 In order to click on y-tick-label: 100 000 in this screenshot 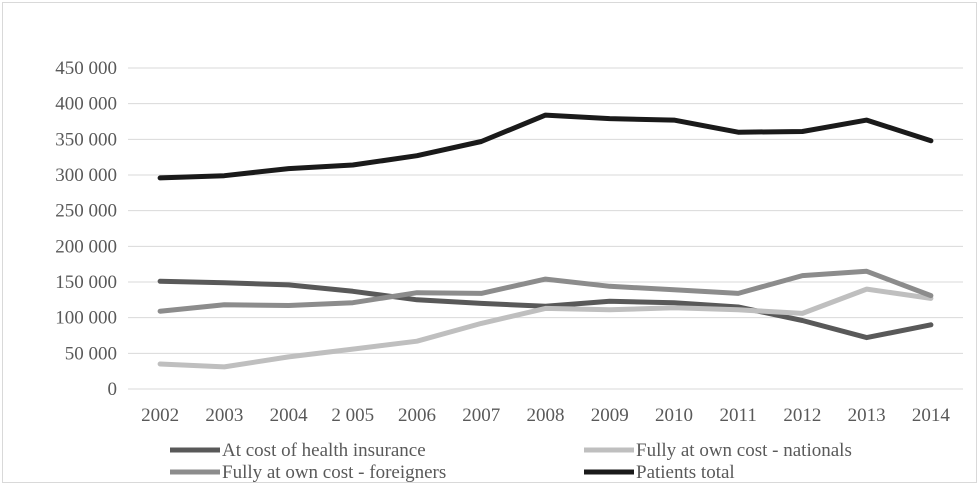, I will do `click(86, 318)`.